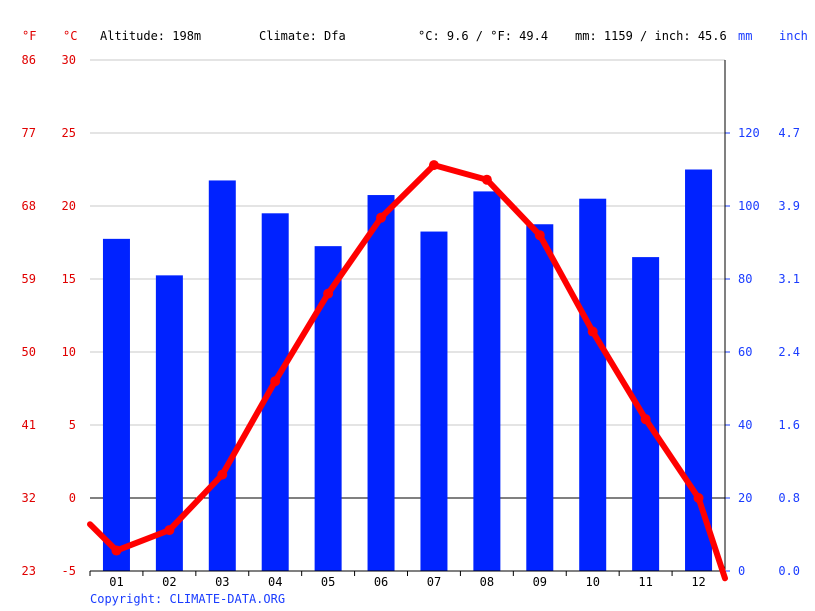 Image resolution: width=815 pixels, height=611 pixels. I want to click on mm-tick-label: 100, so click(749, 206).